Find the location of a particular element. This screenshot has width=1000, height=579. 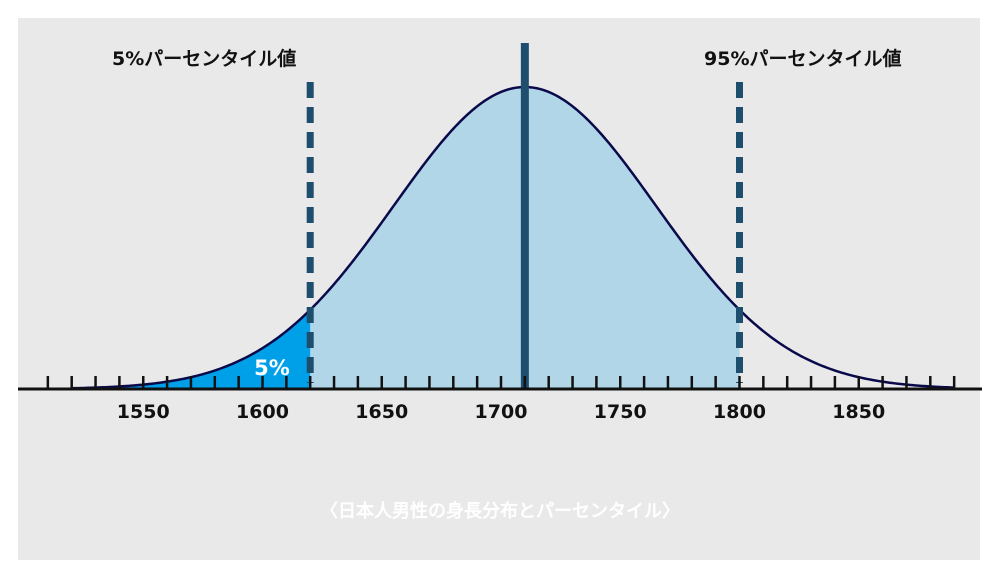

x-axis-ticks is located at coordinates (501, 382).